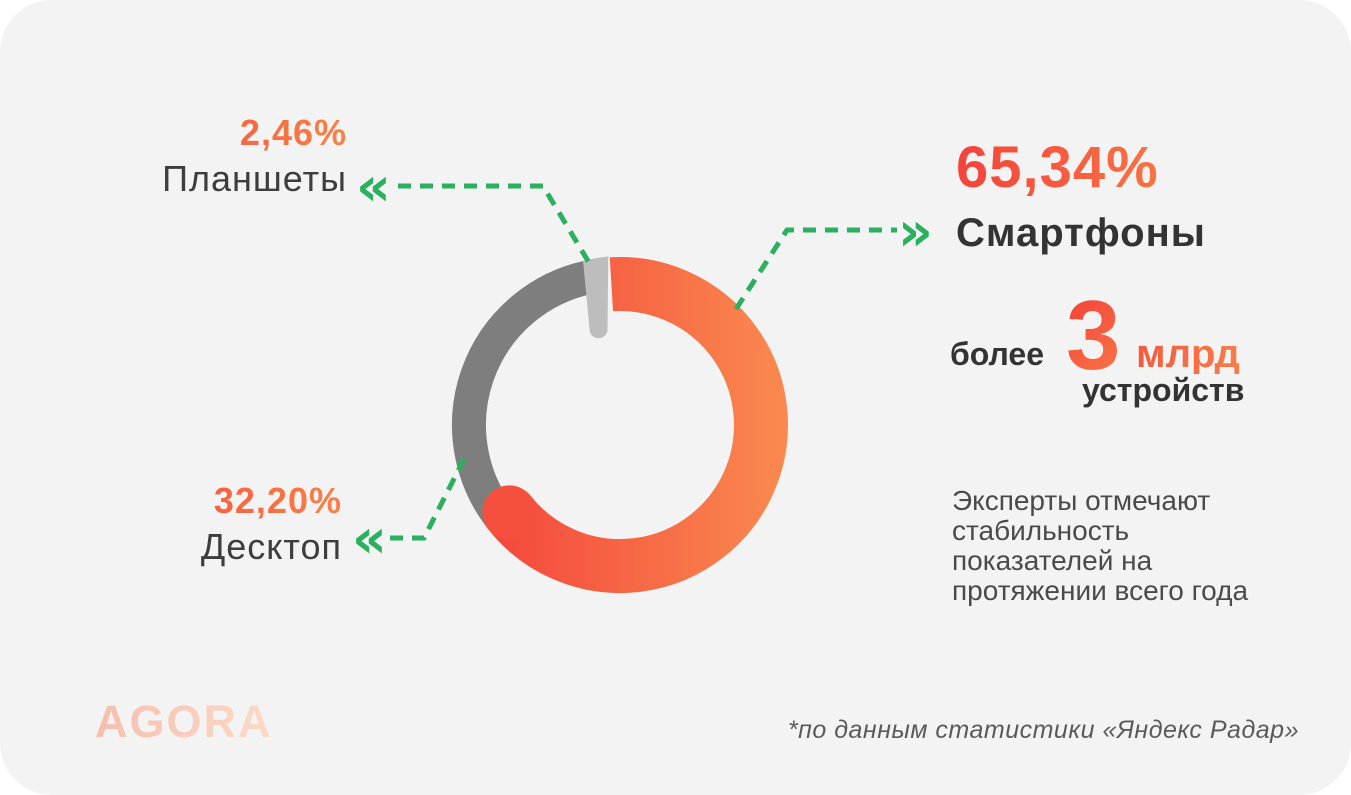 This screenshot has height=795, width=1351. What do you see at coordinates (184, 721) in the screenshot?
I see `agora-logo: AGORA` at bounding box center [184, 721].